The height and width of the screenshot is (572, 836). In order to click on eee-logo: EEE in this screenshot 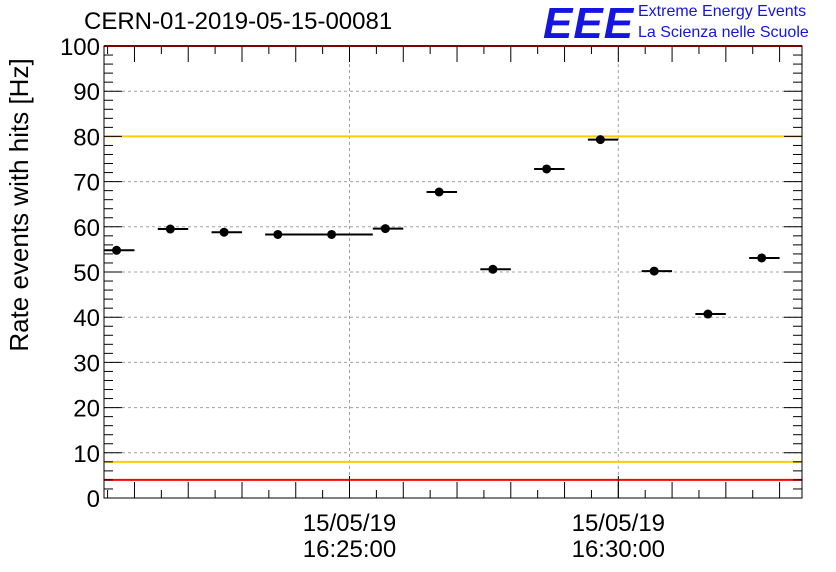, I will do `click(589, 24)`.